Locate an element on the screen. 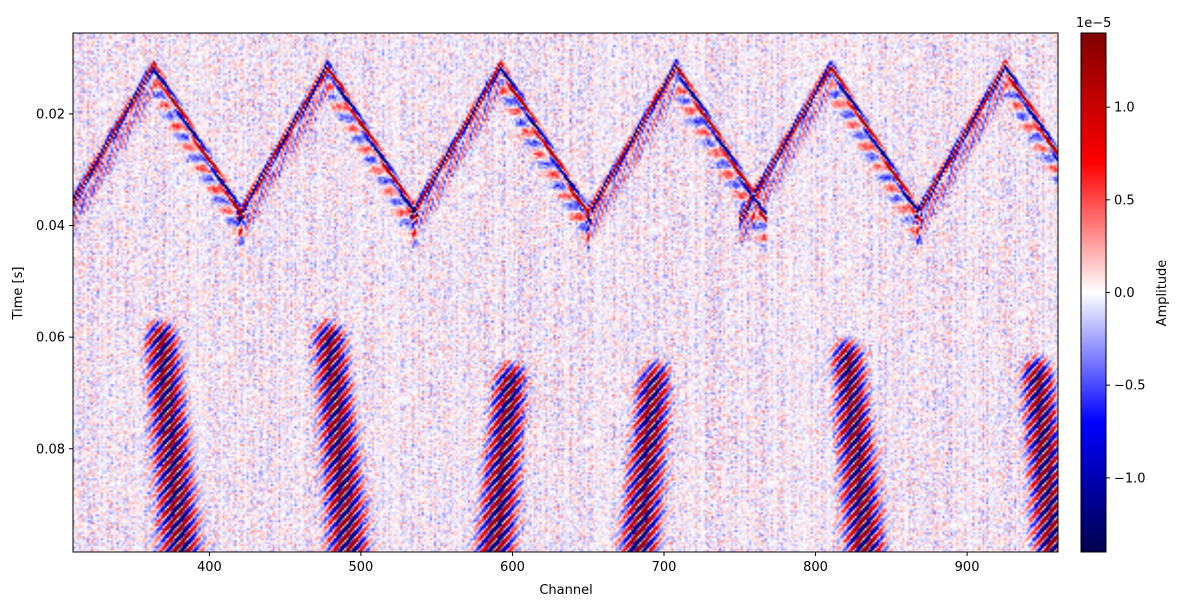 This screenshot has height=616, width=1193. y-tick-label: 0.04 is located at coordinates (50, 226).